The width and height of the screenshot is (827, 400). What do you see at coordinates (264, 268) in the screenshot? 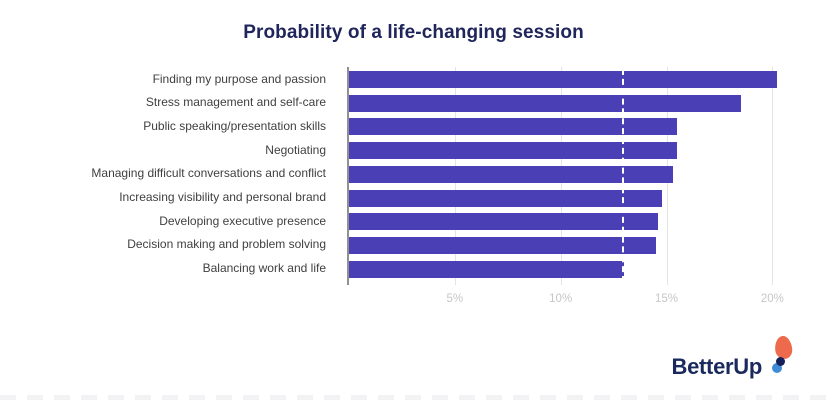
I see `category-label-8: Balancing work and life` at bounding box center [264, 268].